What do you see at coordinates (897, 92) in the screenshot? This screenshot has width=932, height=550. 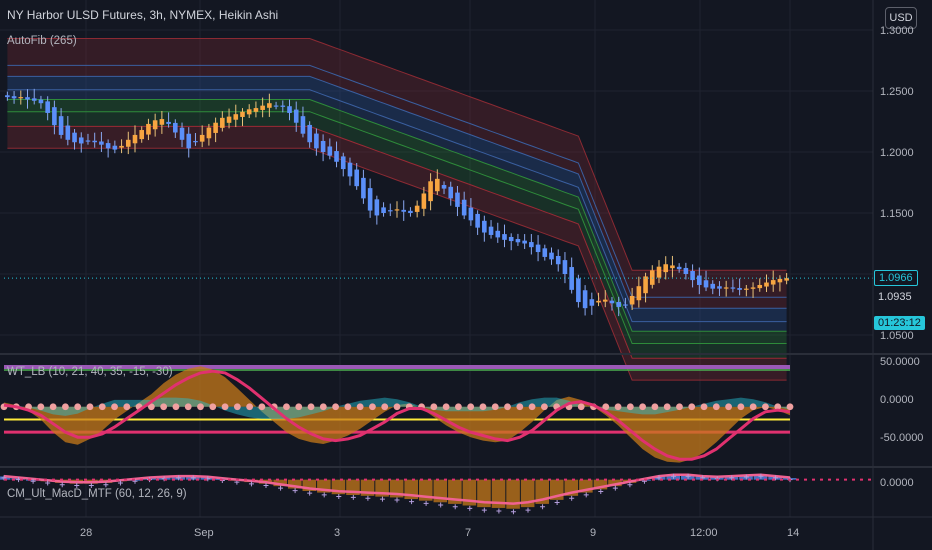 I see `price-tick-2: 1.2500` at bounding box center [897, 92].